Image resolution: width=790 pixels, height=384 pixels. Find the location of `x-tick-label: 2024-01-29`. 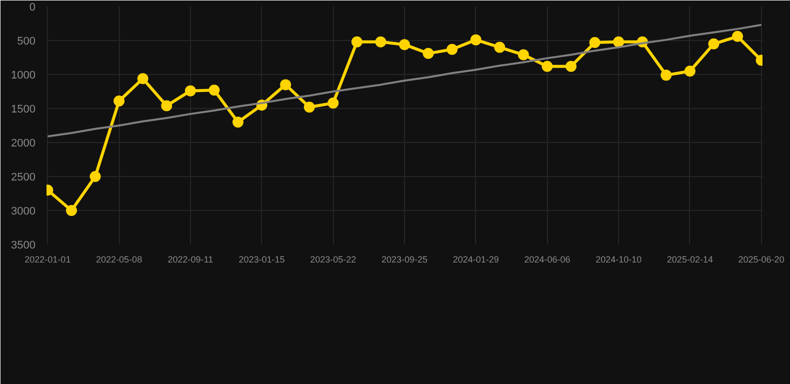

x-tick-label: 2024-01-29 is located at coordinates (475, 259).